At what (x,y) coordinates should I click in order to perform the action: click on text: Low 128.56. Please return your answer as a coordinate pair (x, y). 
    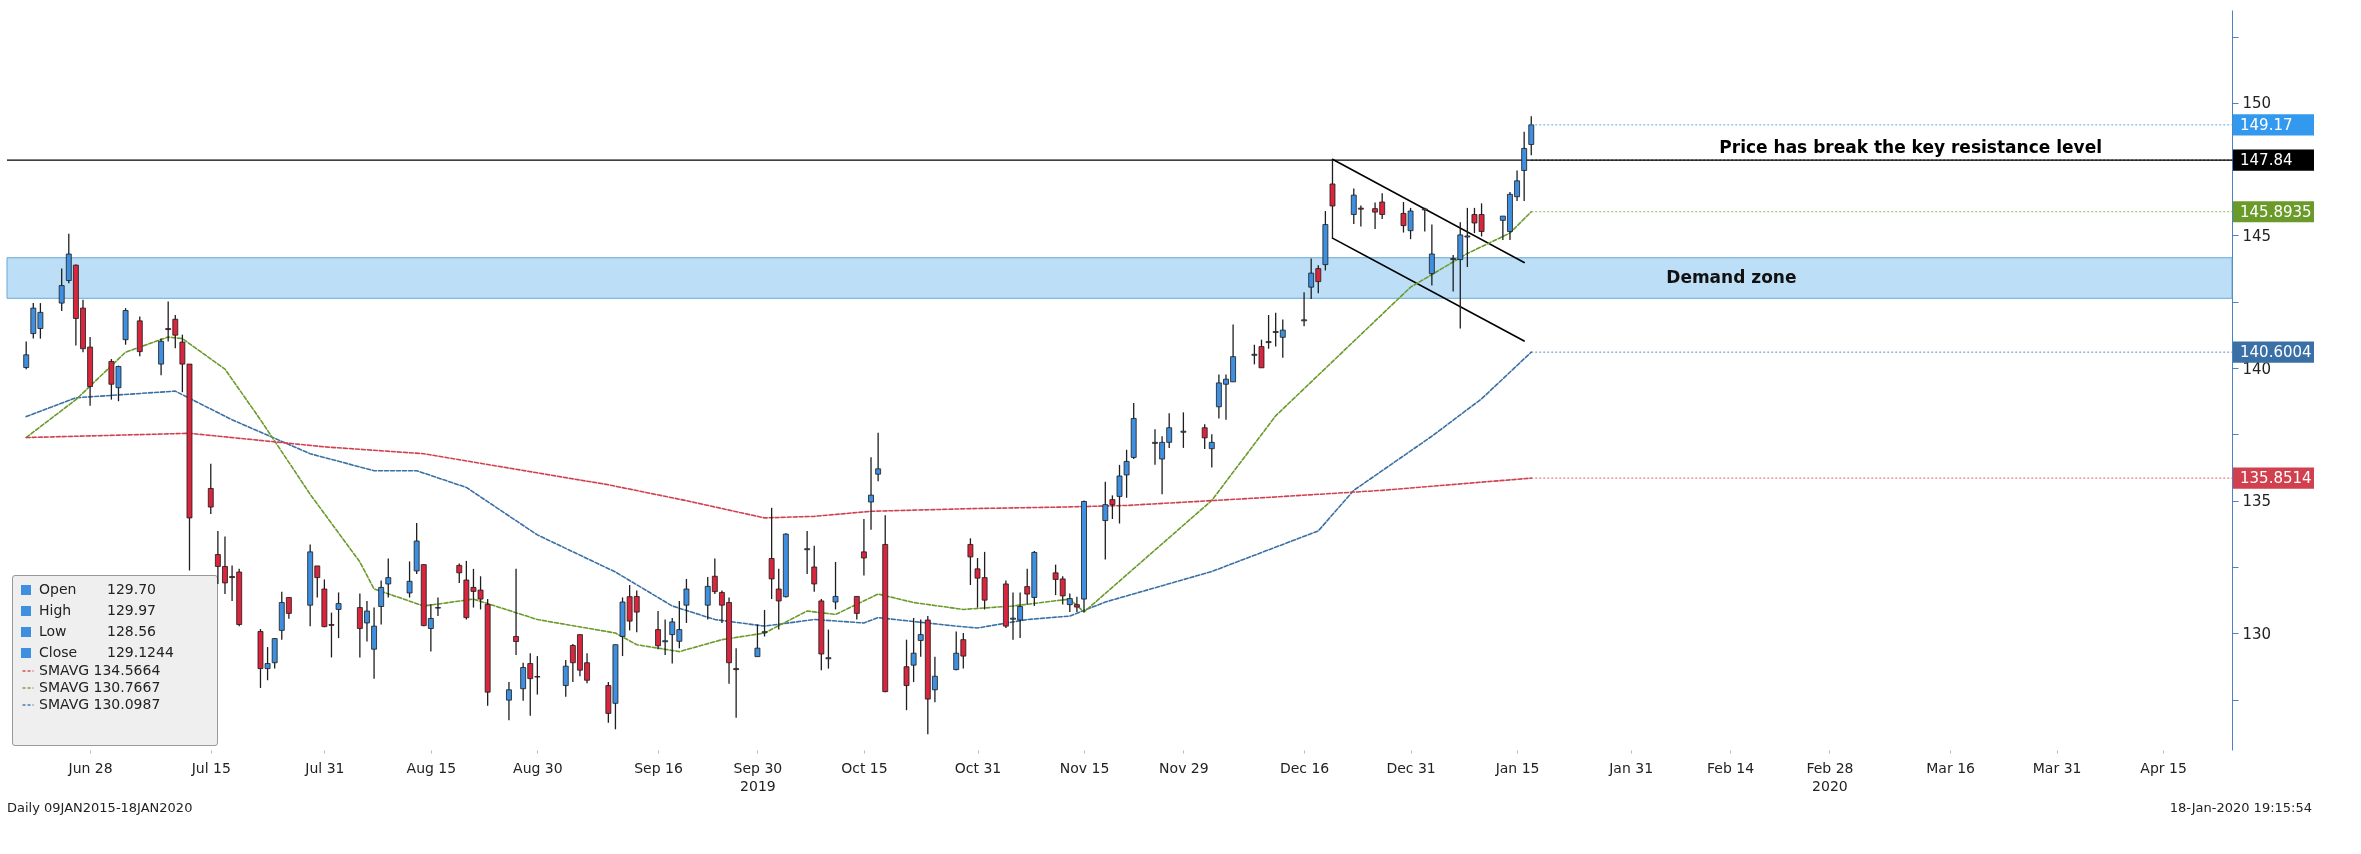
    Looking at the image, I should click on (97, 631).